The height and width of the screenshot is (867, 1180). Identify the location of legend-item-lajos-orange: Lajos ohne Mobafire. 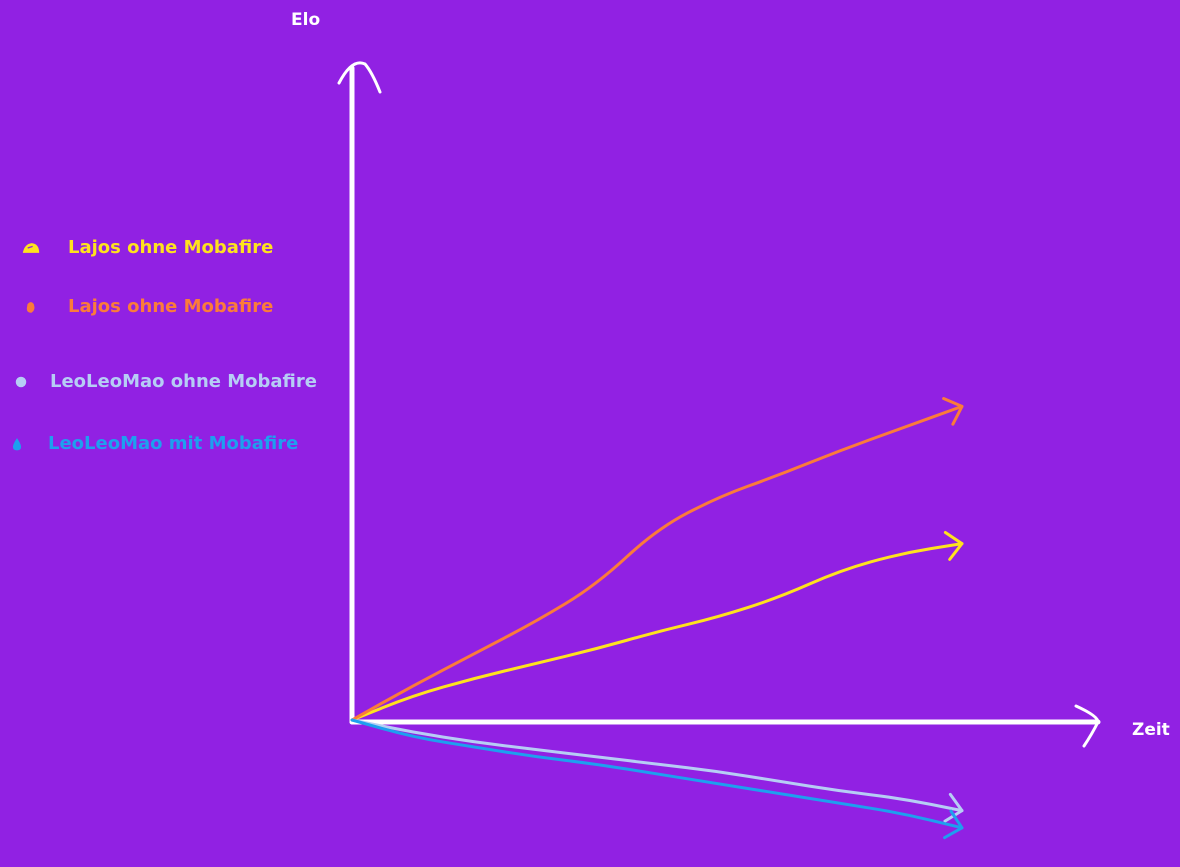
(147, 306).